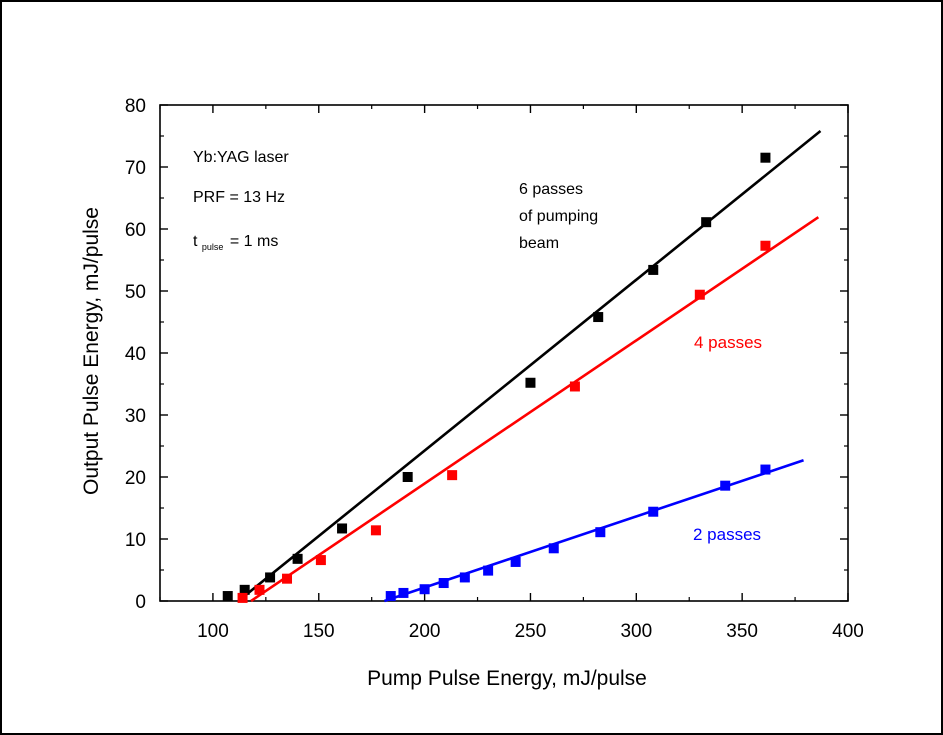  Describe the element at coordinates (241, 157) in the screenshot. I see `annotation-laser: Yb:YAG laser` at that location.